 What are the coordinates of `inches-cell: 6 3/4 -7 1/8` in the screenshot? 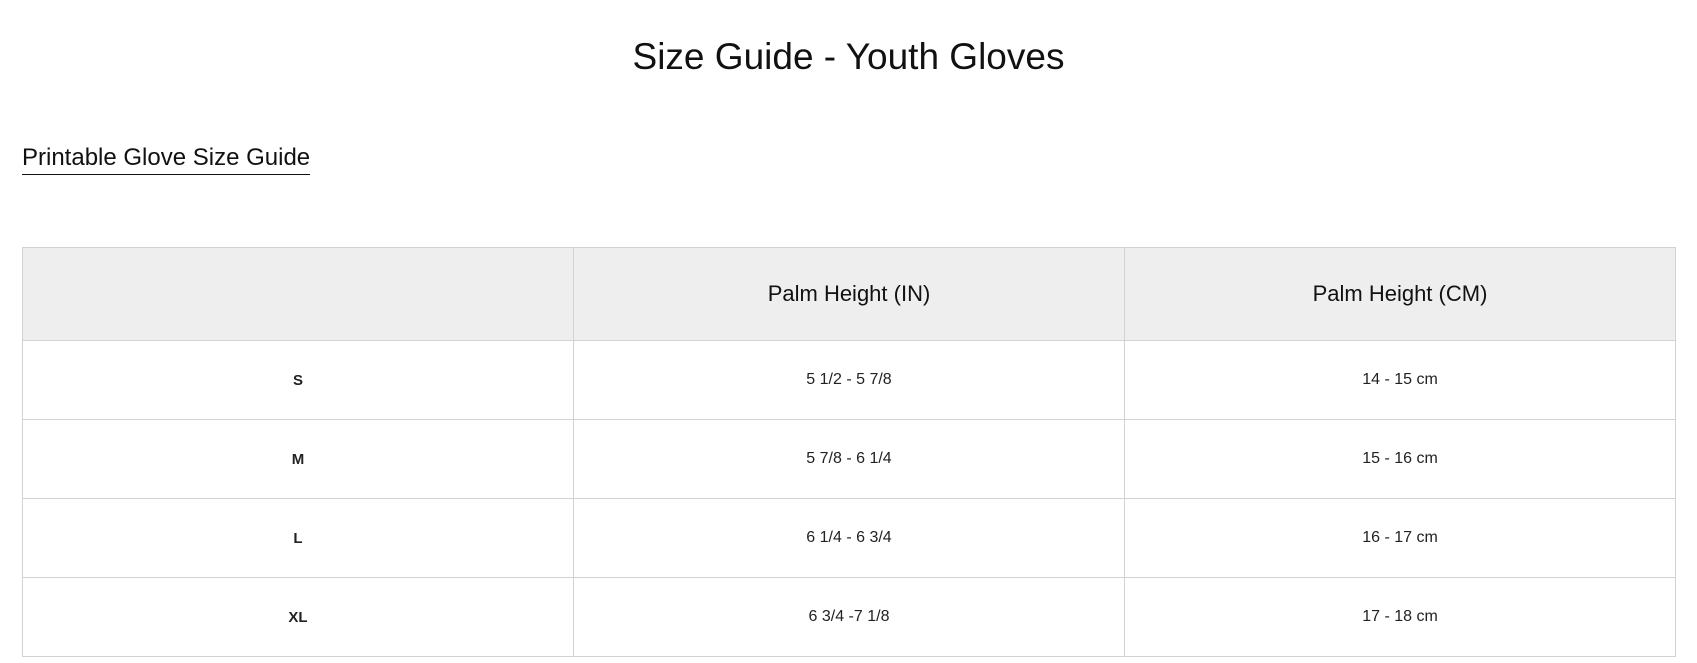 It's located at (849, 617).